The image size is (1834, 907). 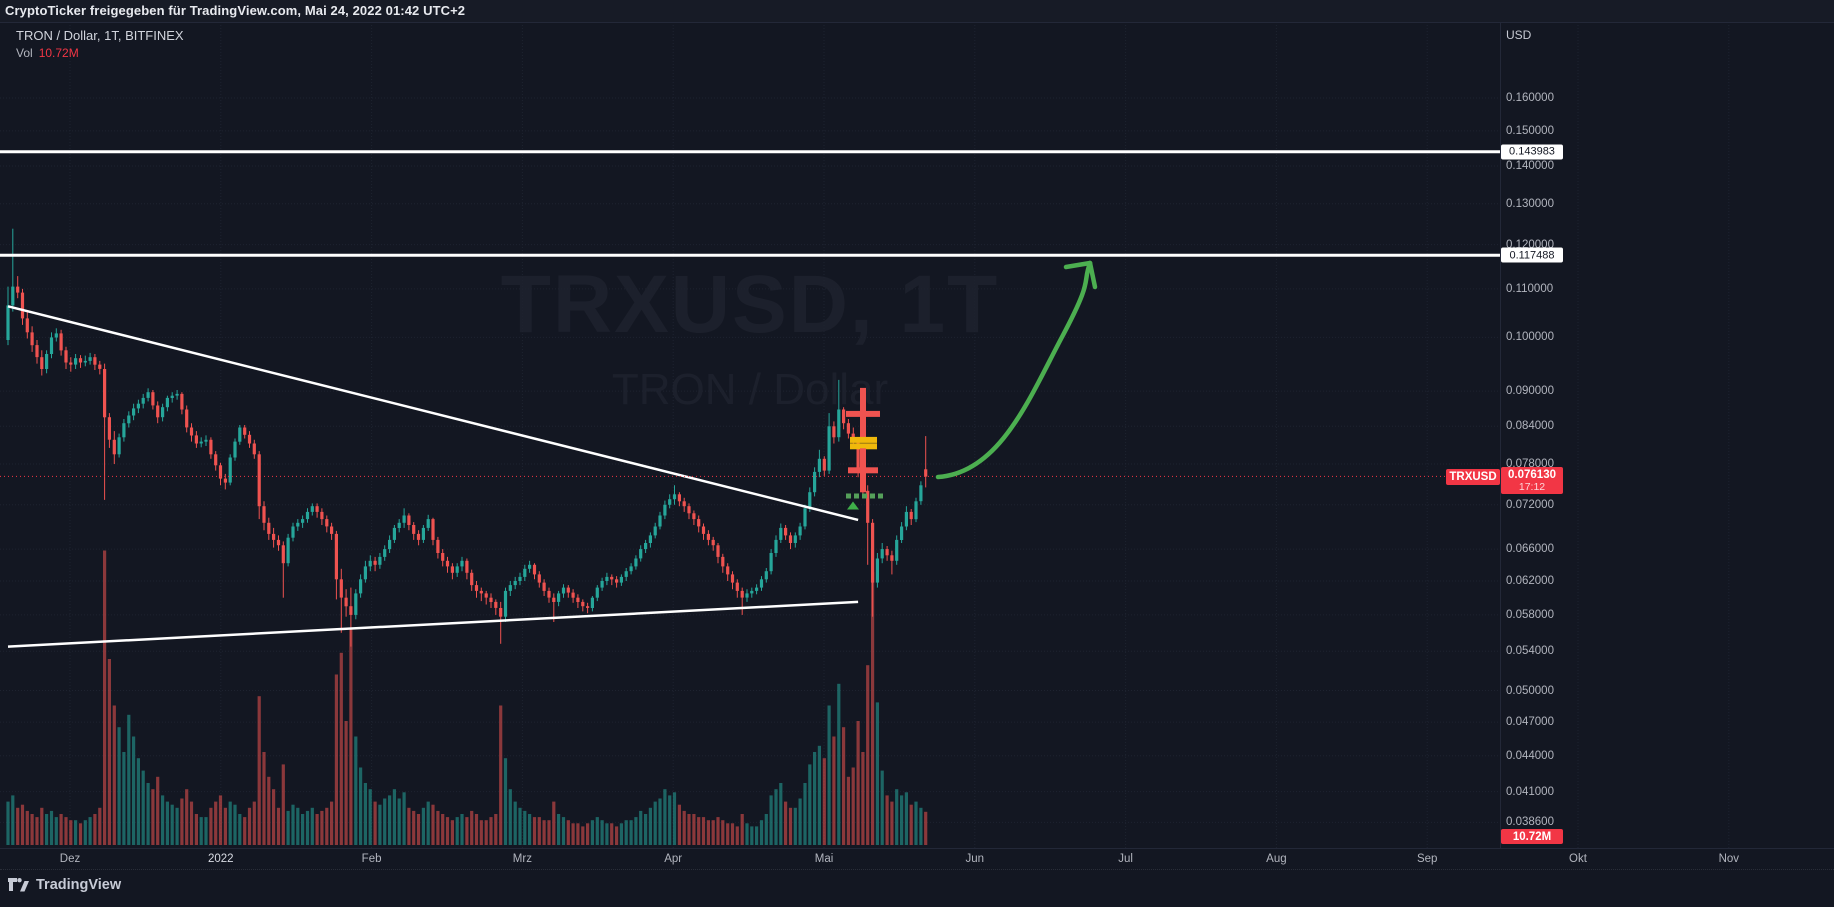 What do you see at coordinates (433, 624) in the screenshot?
I see `trendline-ascending-support` at bounding box center [433, 624].